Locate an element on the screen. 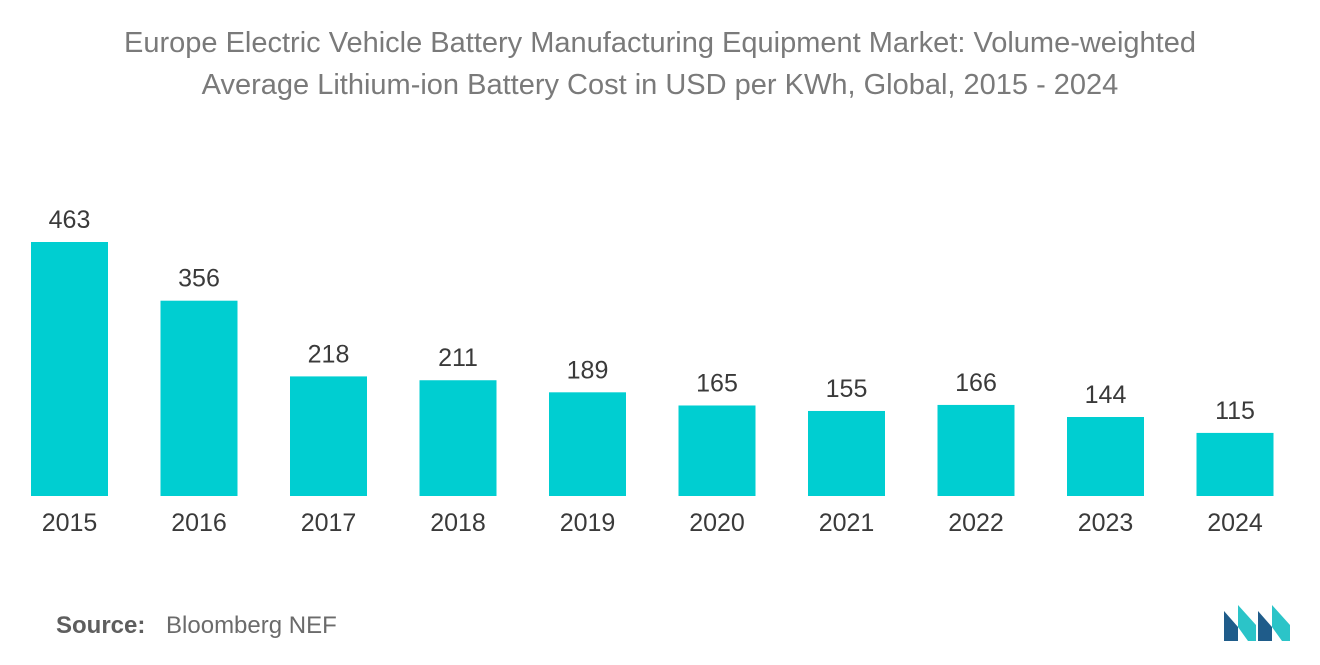 The image size is (1320, 665). bar-2015 is located at coordinates (69, 369).